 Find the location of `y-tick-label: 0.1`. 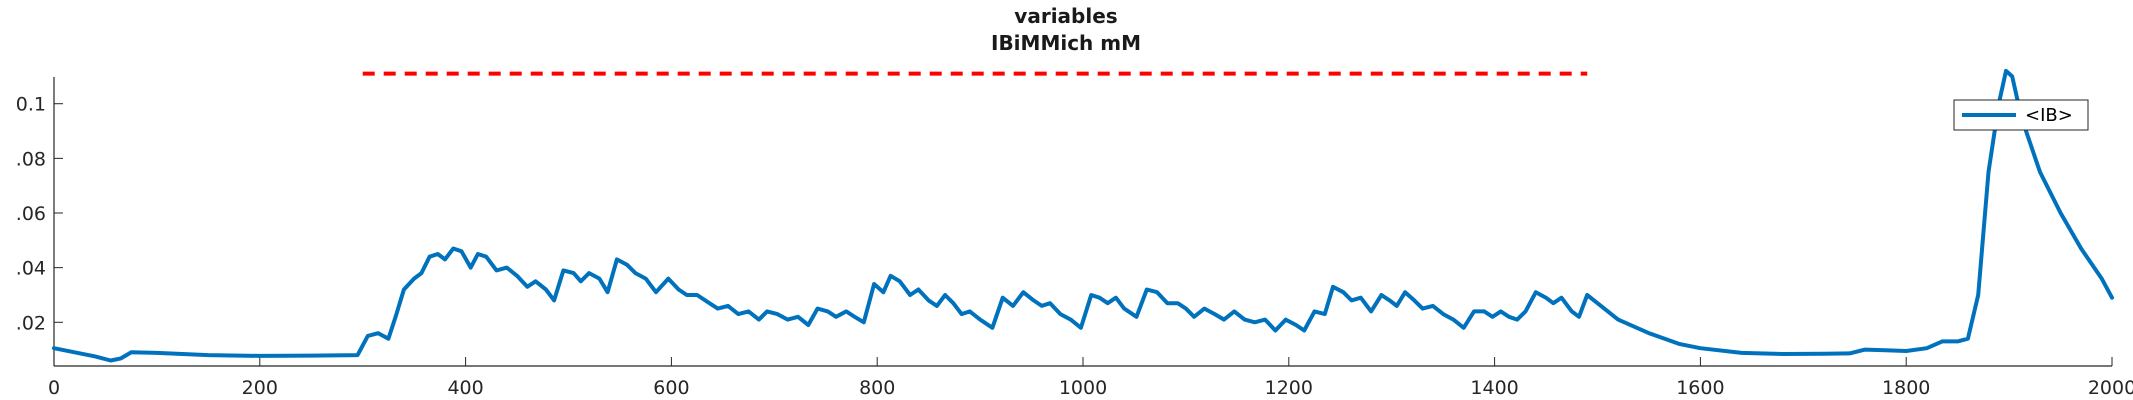

y-tick-label: 0.1 is located at coordinates (31, 105).